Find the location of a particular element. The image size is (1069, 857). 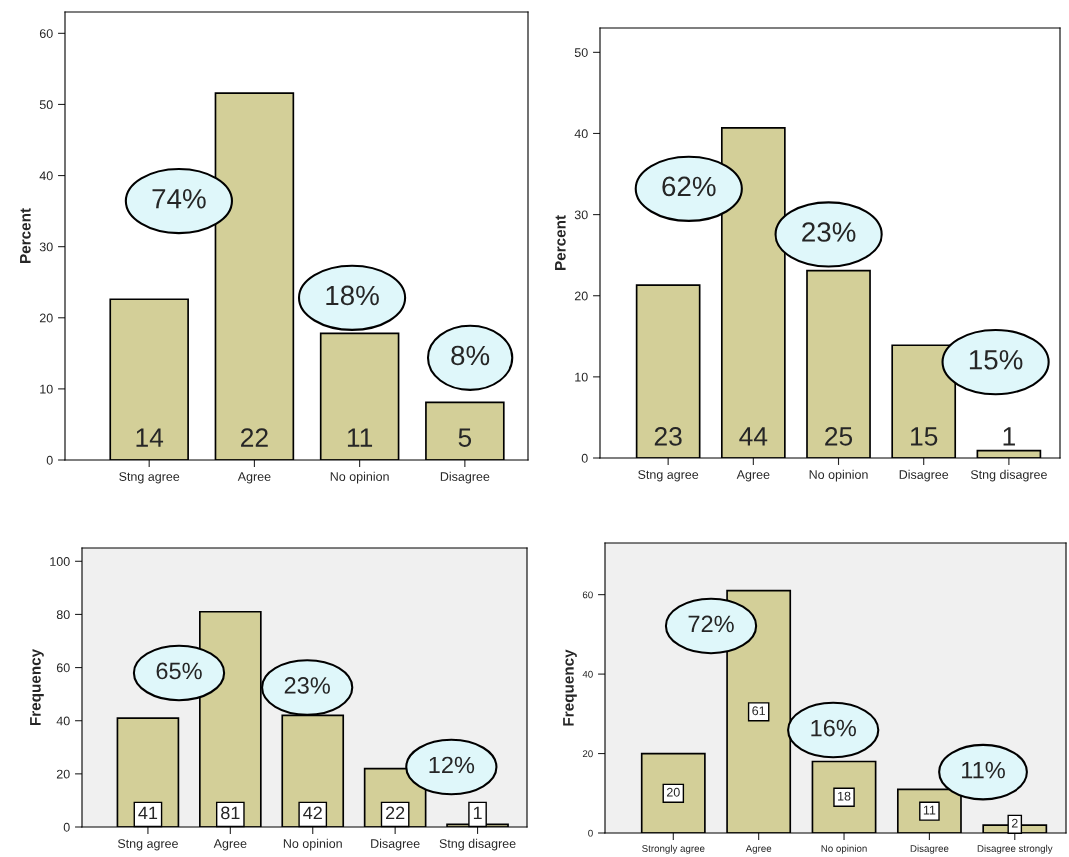

annotation: 62% is located at coordinates (689, 186).